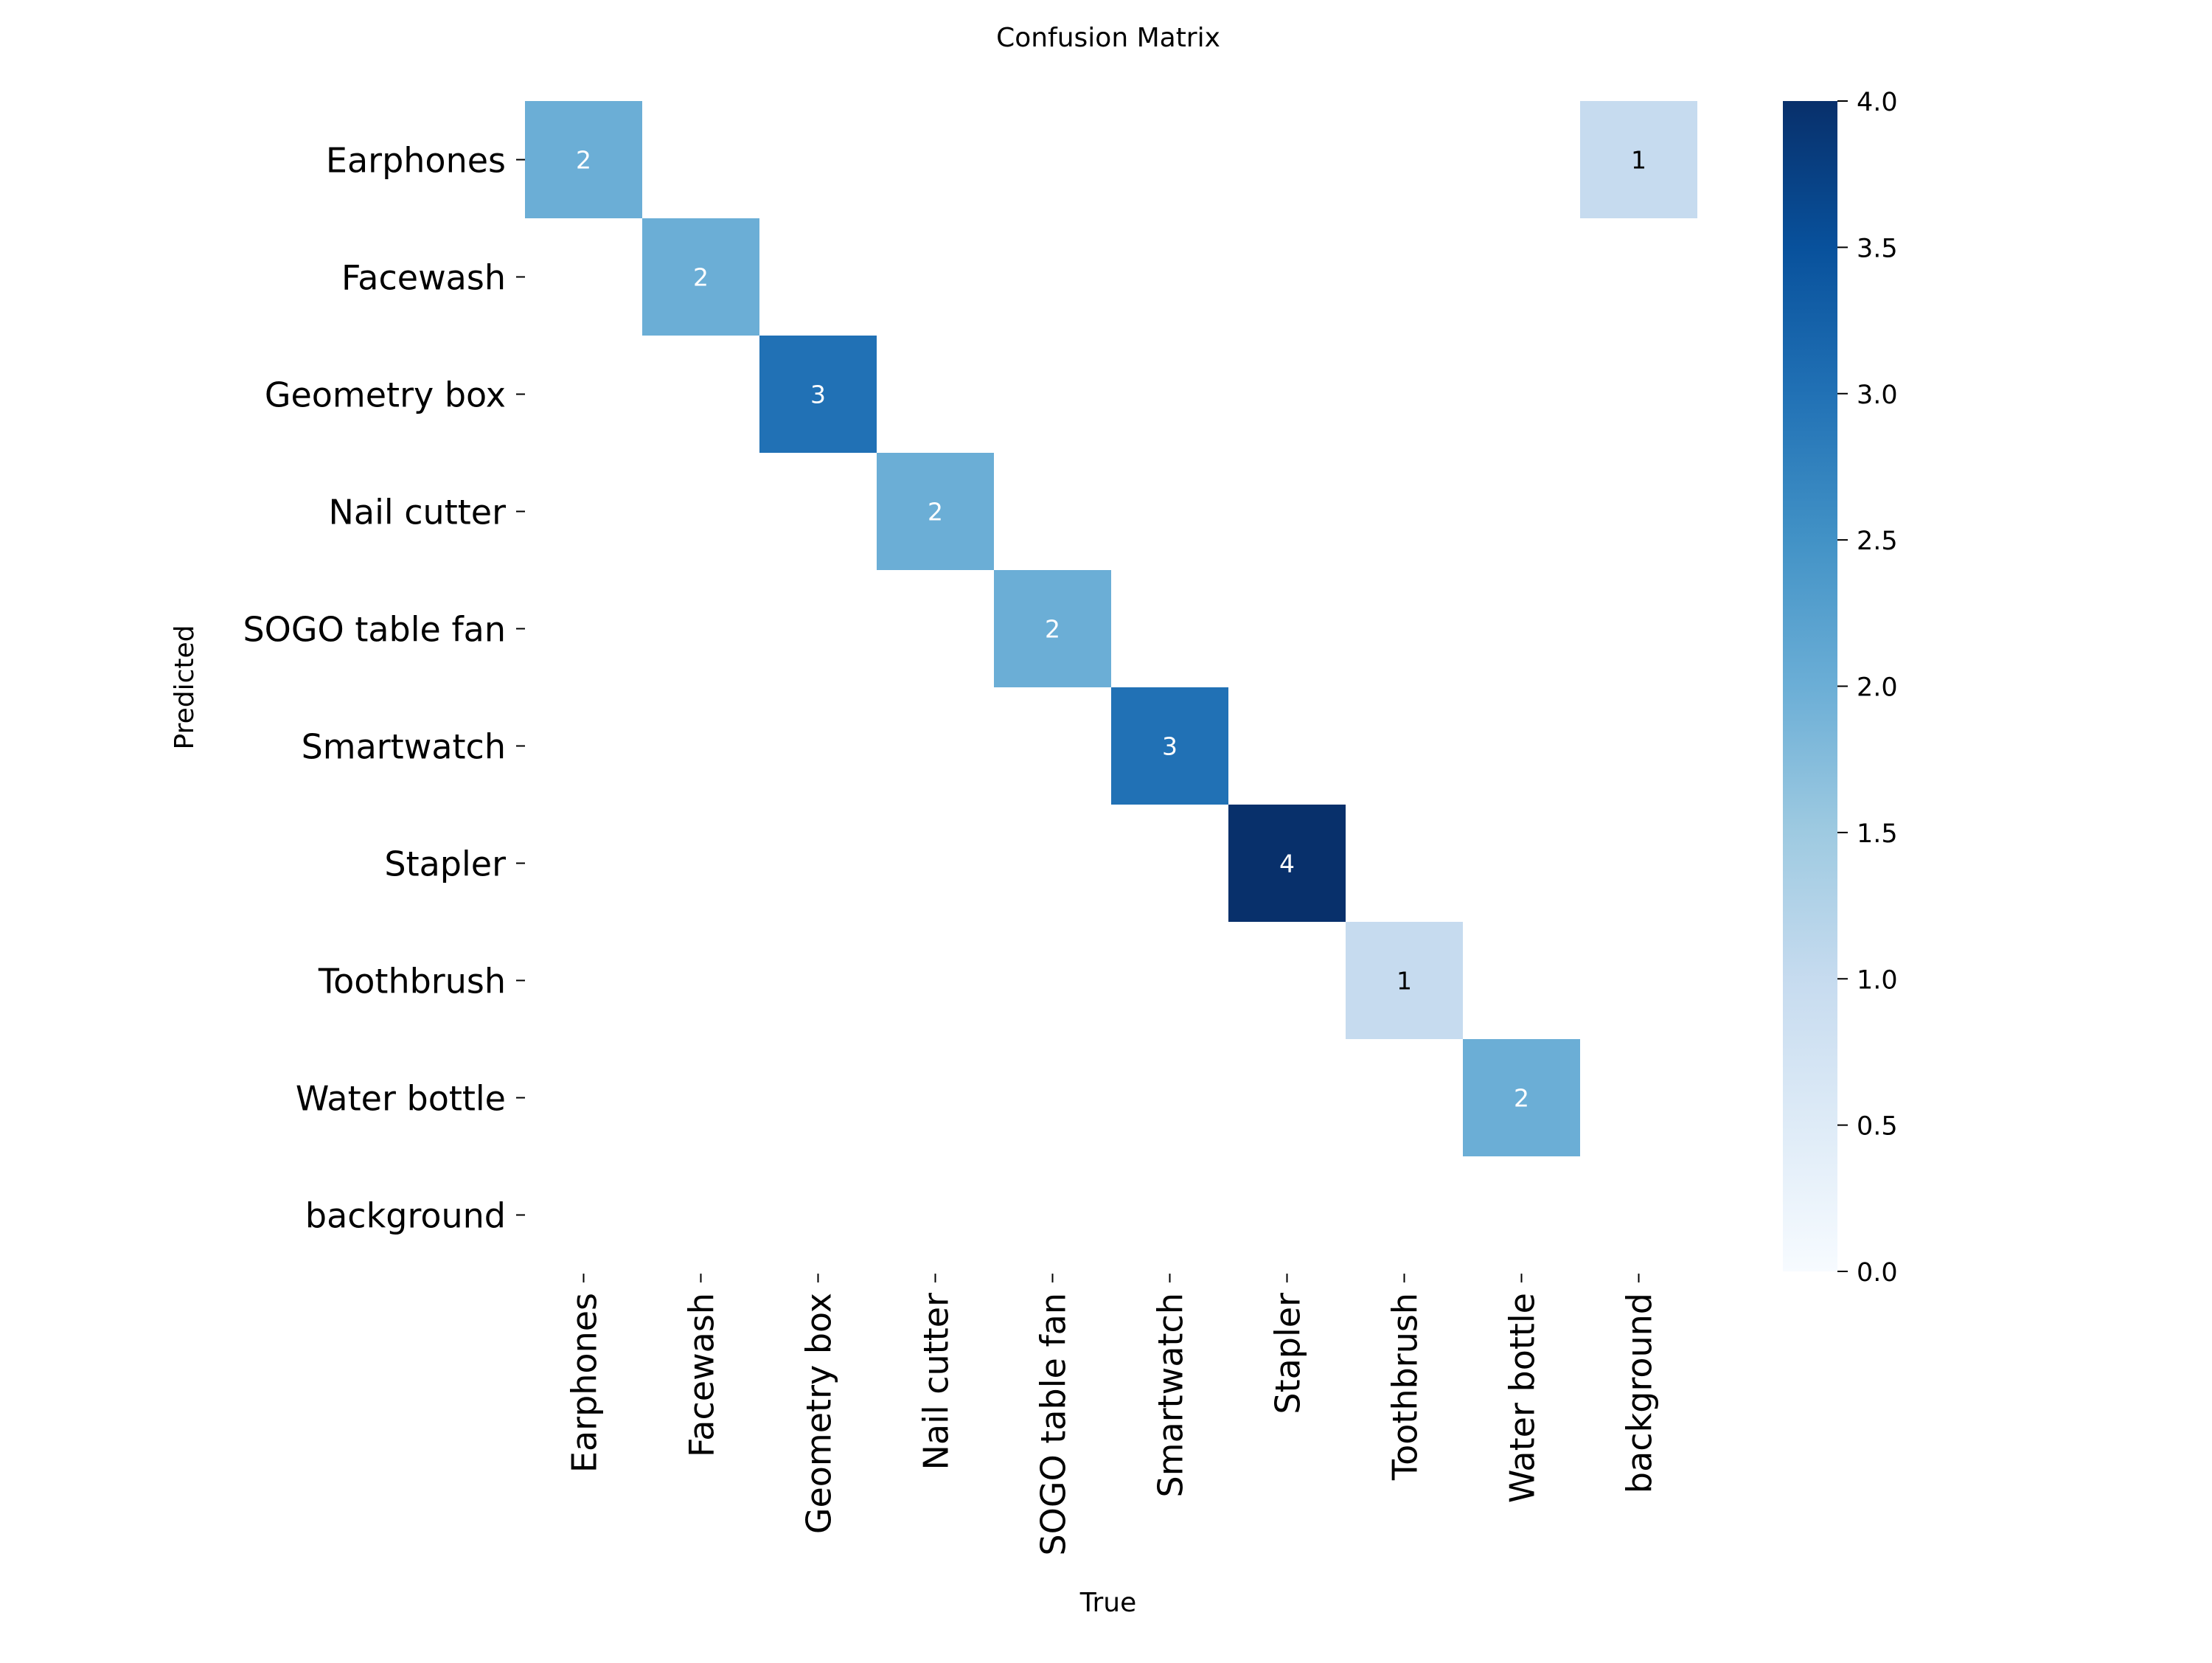 This screenshot has width=2212, height=1663. I want to click on cell-water-bottle-water-bottle, so click(1521, 1097).